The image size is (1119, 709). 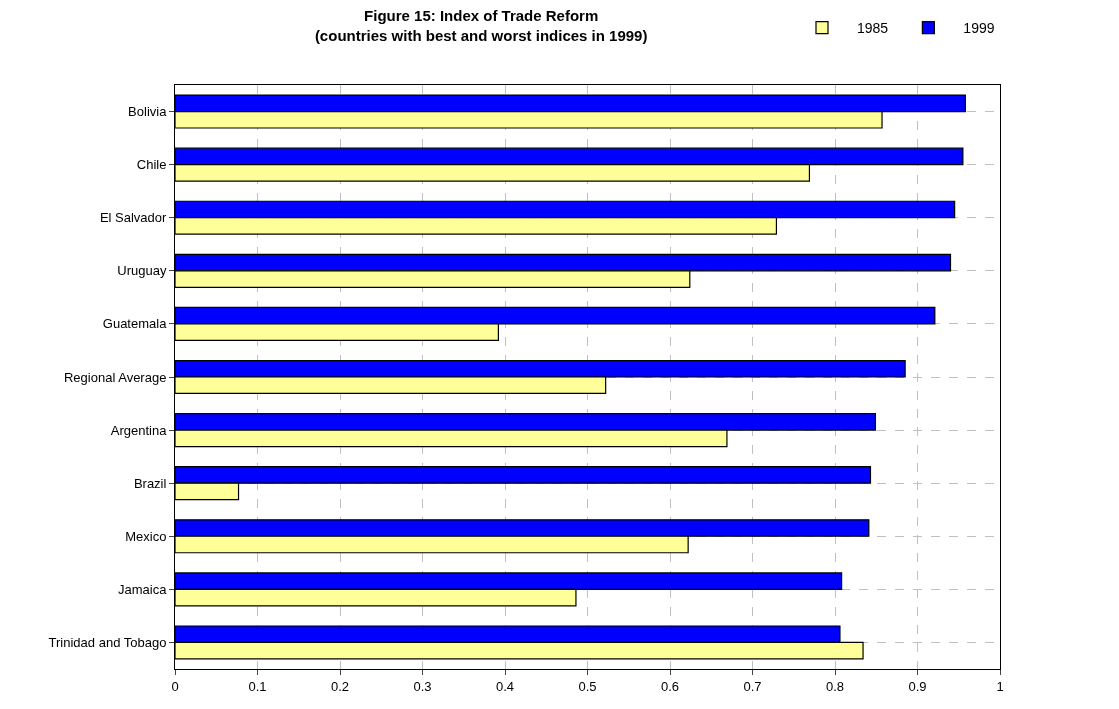 What do you see at coordinates (257, 686) in the screenshot?
I see `x-tick-label: 0.1` at bounding box center [257, 686].